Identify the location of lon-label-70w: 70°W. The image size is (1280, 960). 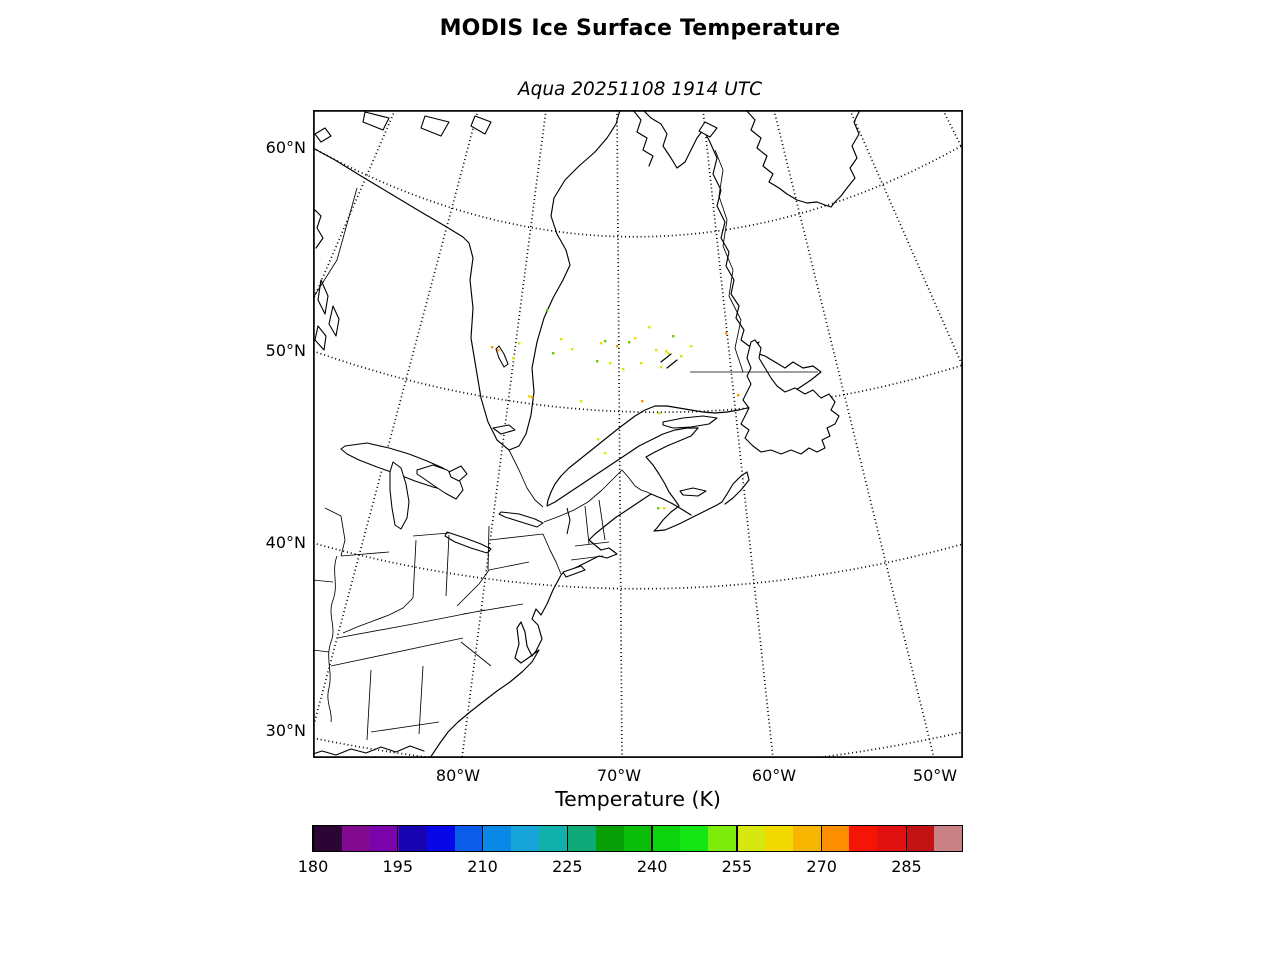
(619, 775).